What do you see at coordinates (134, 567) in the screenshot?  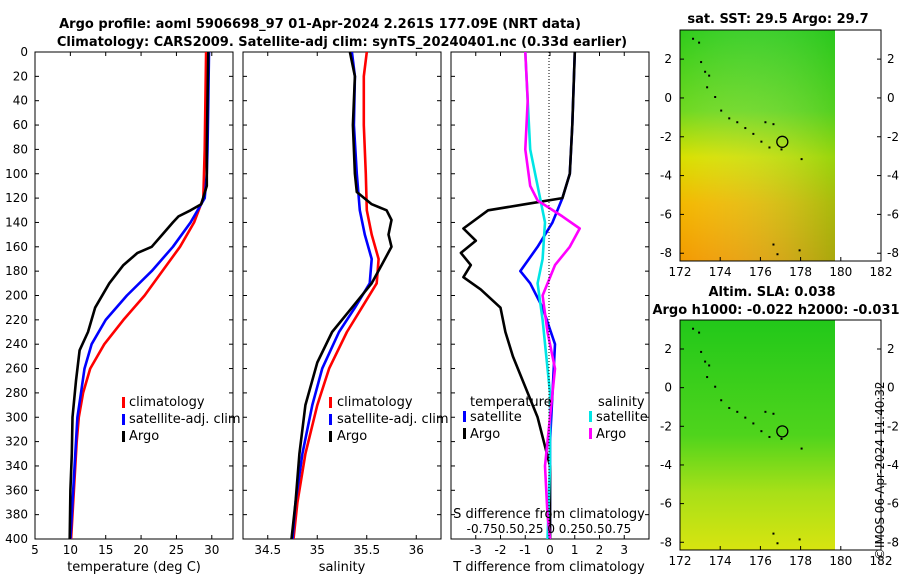 I see `temperature-xlabel: temperature (deg C)` at bounding box center [134, 567].